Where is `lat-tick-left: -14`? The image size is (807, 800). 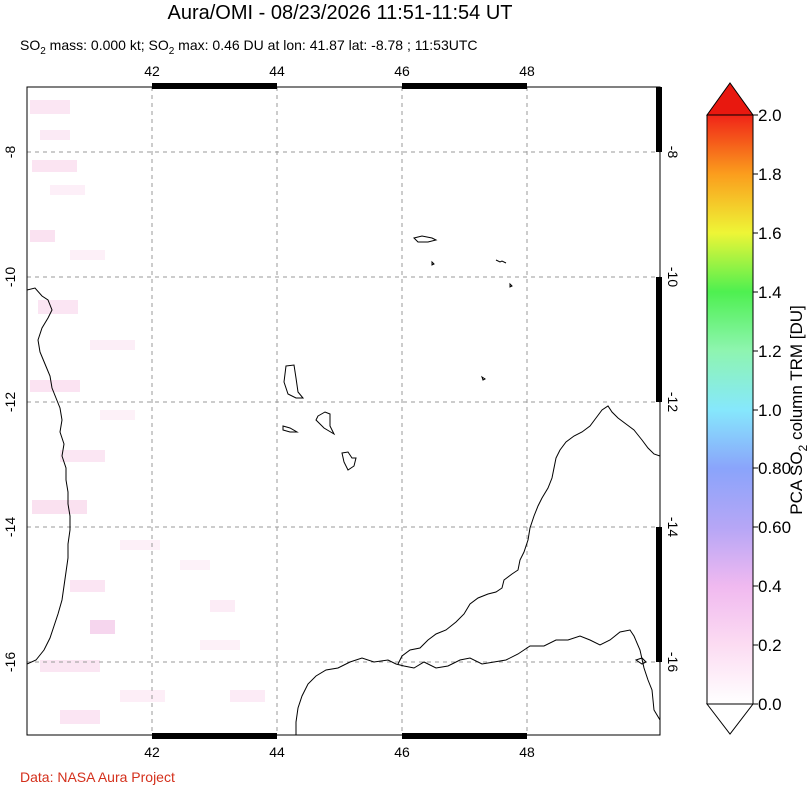
lat-tick-left: -14 is located at coordinates (10, 527).